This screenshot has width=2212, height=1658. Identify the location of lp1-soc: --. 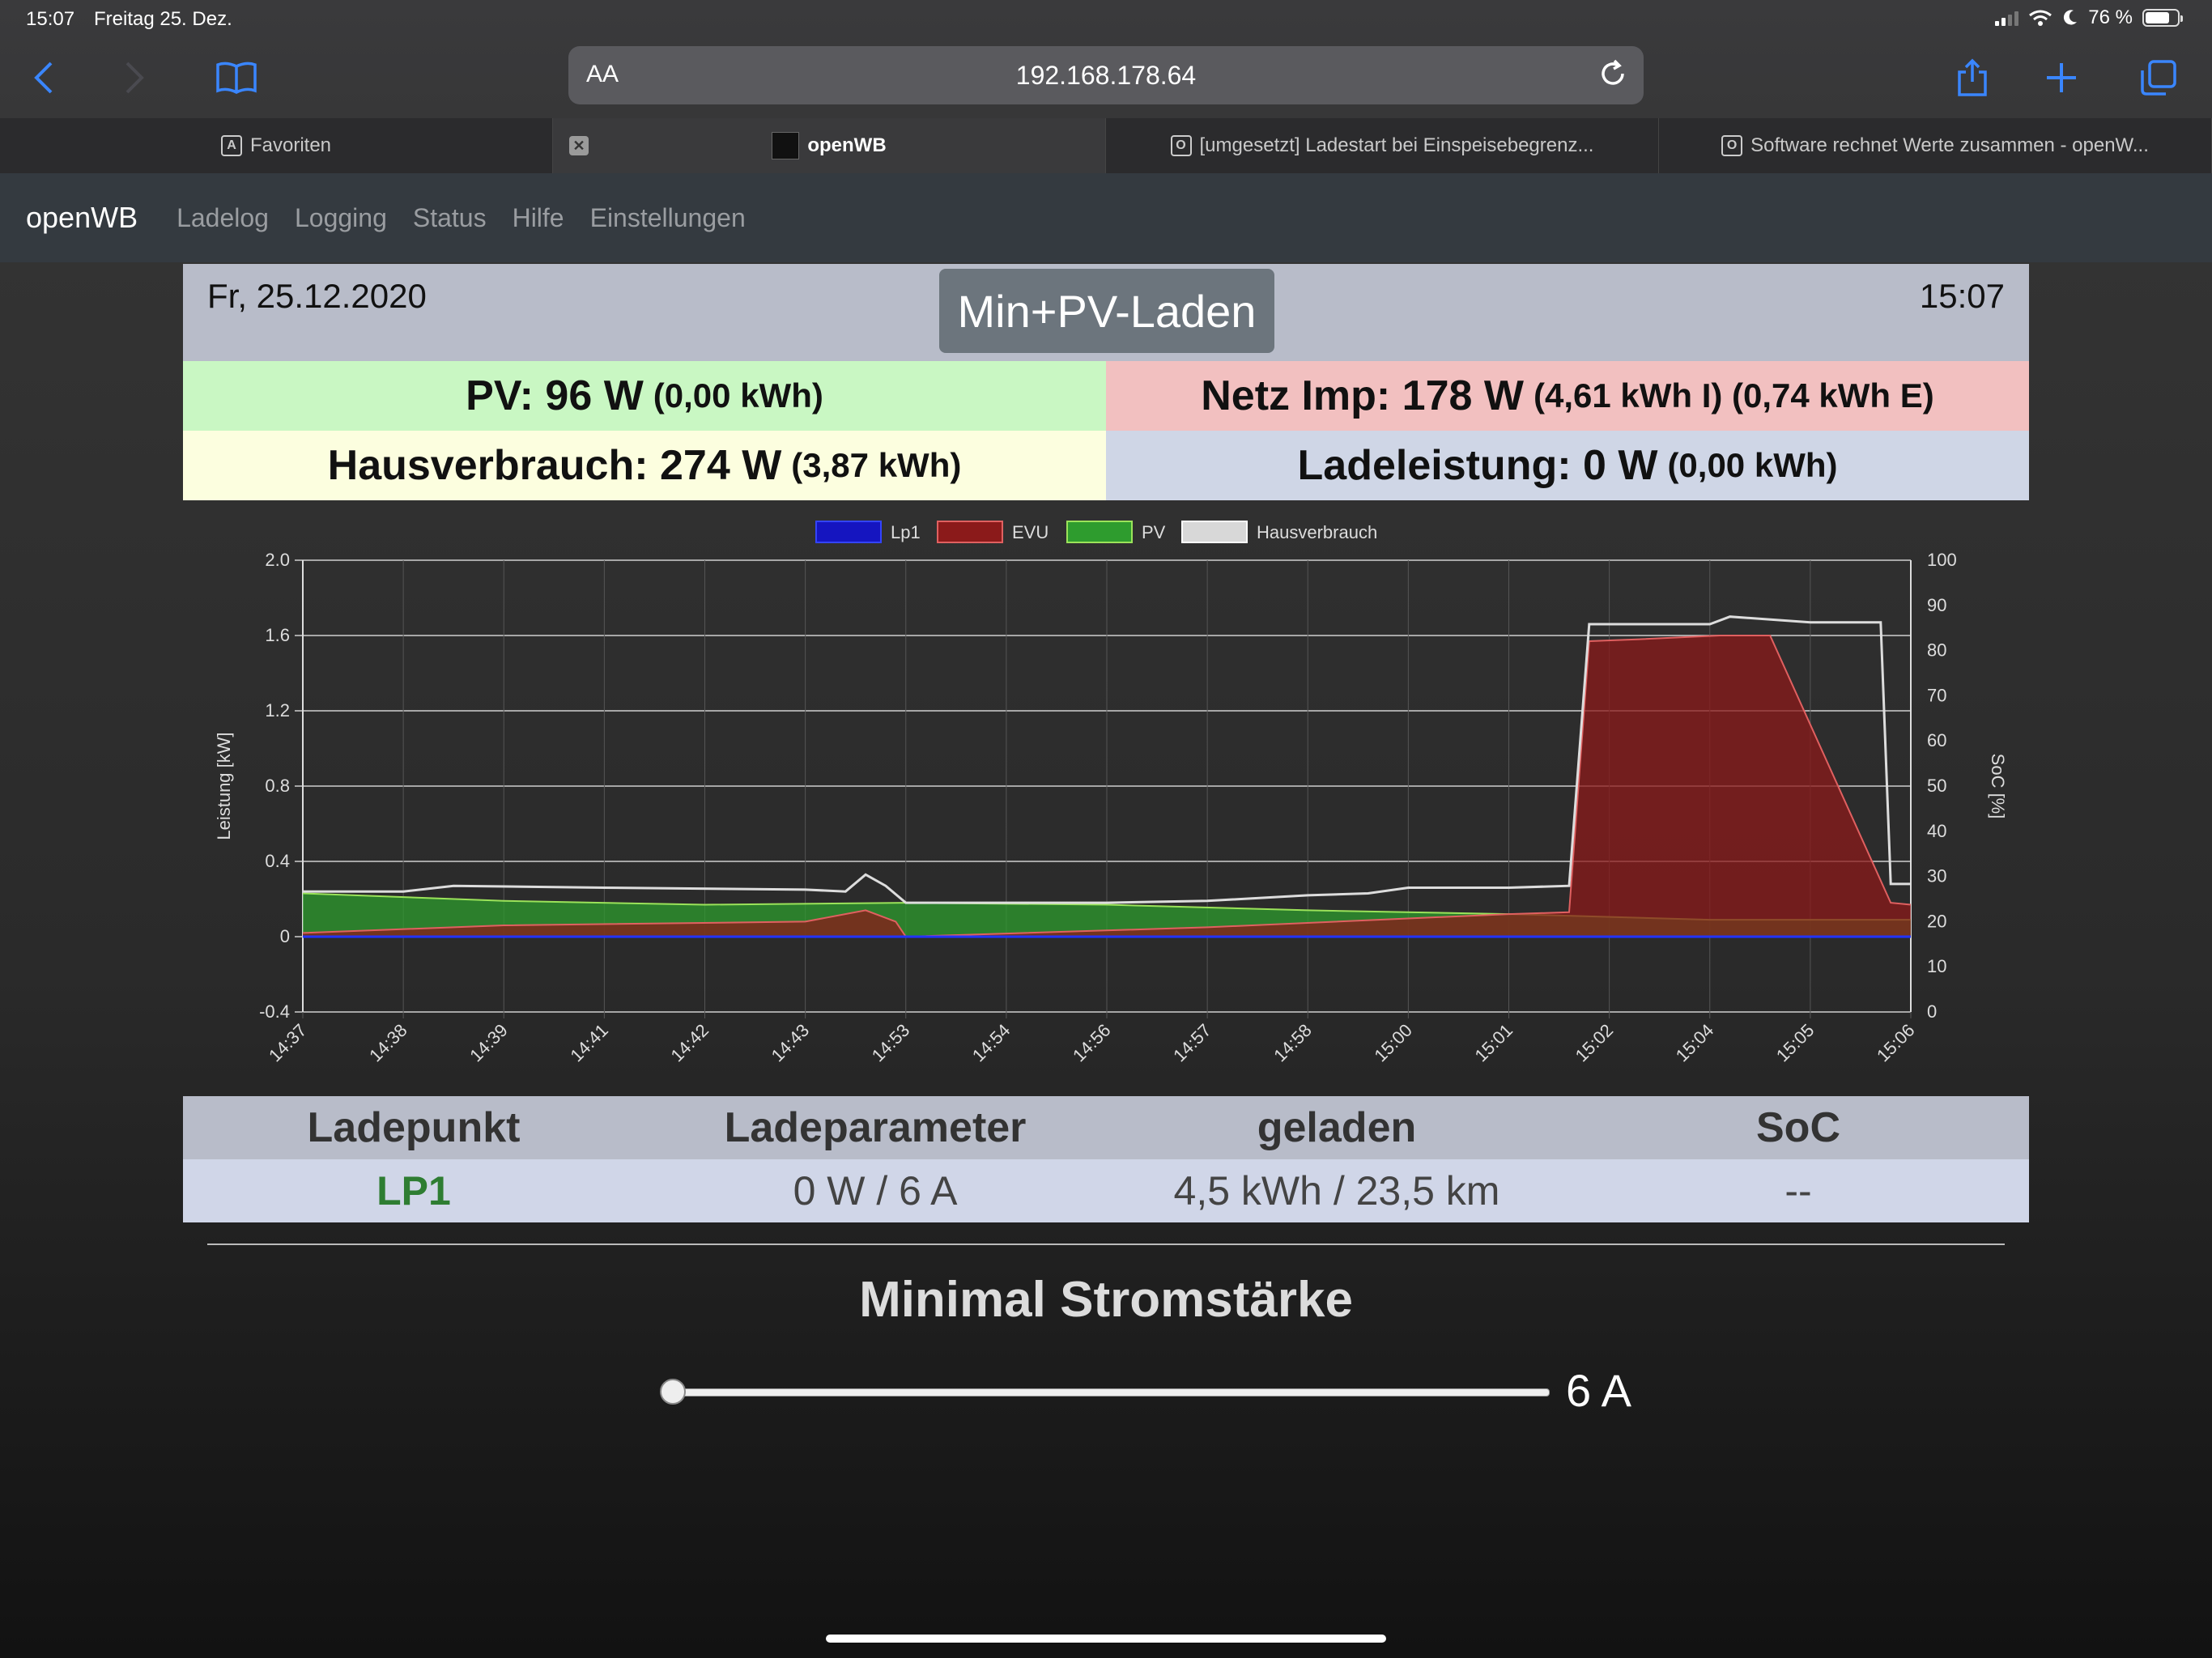
(1798, 1191).